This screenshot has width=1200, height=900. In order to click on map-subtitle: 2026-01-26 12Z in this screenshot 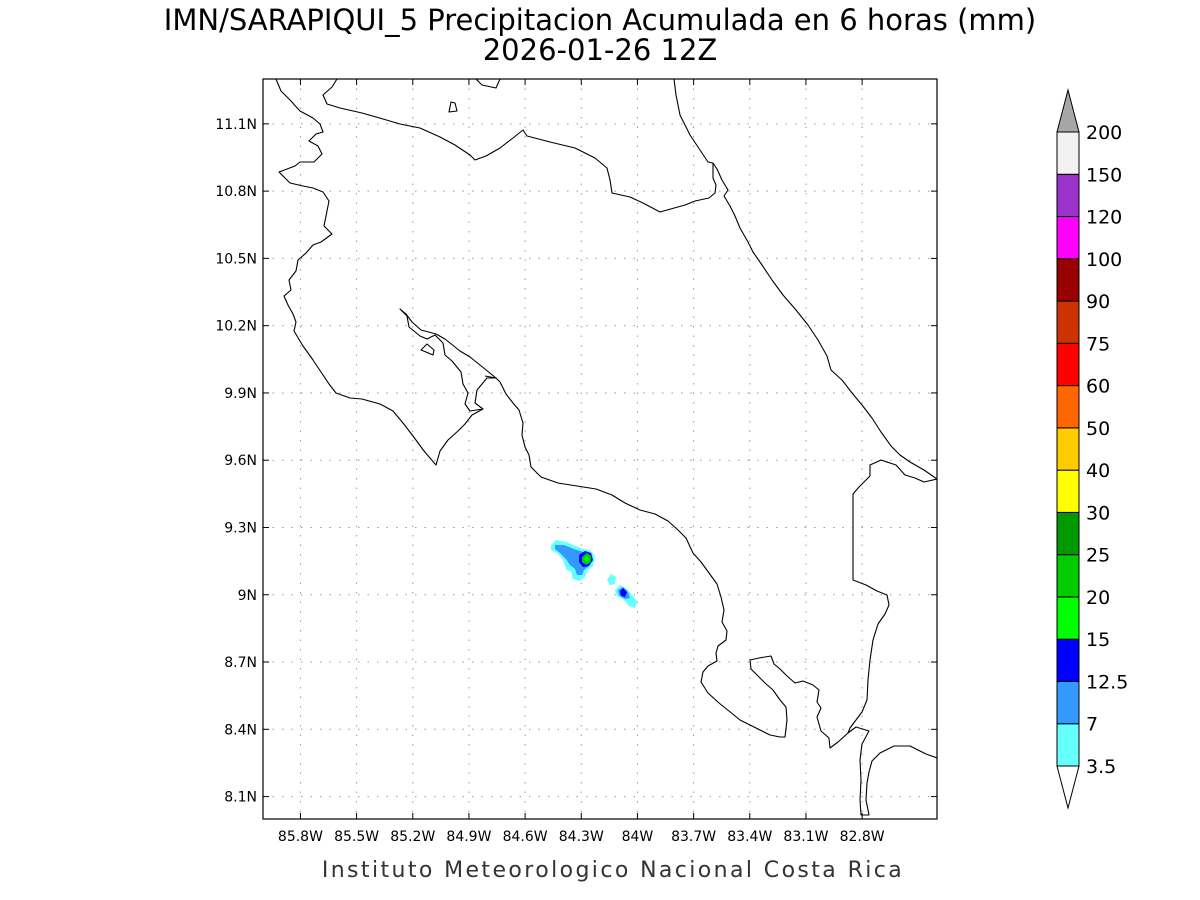, I will do `click(600, 50)`.